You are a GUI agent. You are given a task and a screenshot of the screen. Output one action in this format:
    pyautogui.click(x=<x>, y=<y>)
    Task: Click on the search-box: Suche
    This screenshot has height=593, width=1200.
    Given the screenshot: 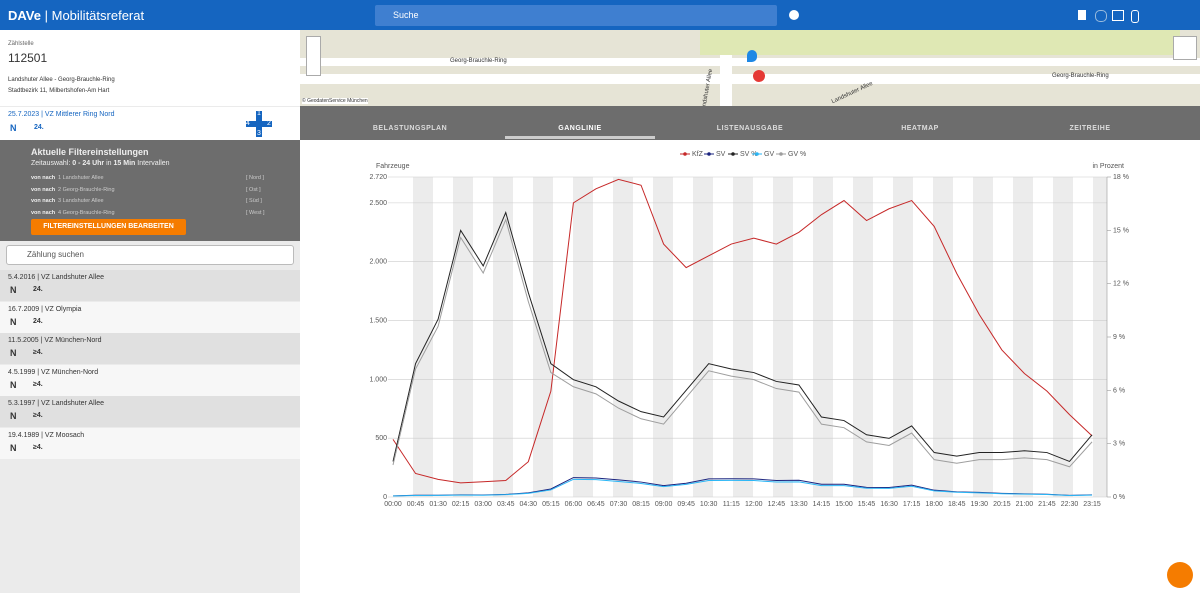 What is the action you would take?
    pyautogui.click(x=576, y=15)
    